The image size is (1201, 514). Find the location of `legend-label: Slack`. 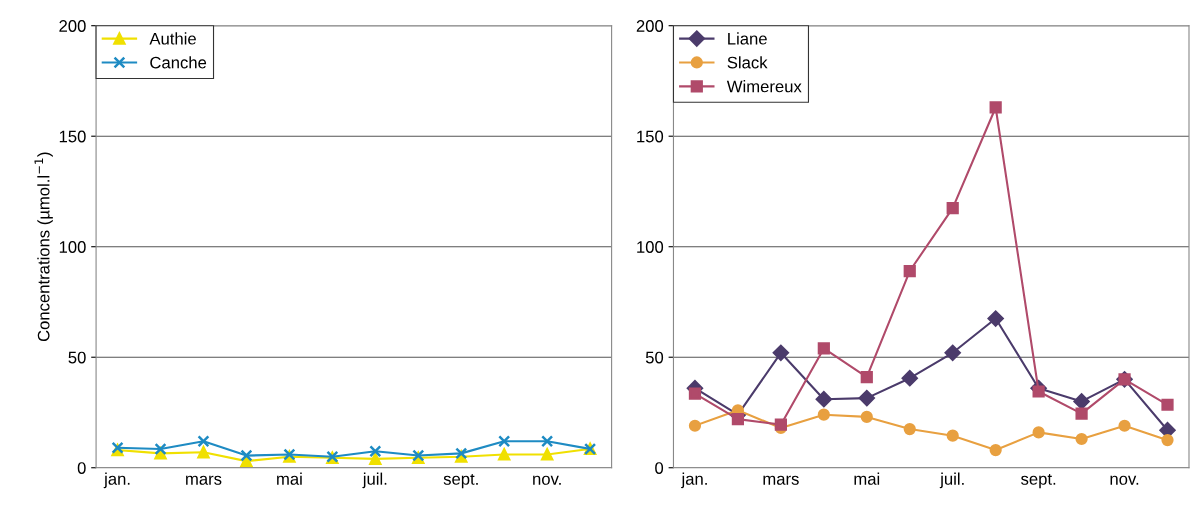

legend-label: Slack is located at coordinates (747, 62).